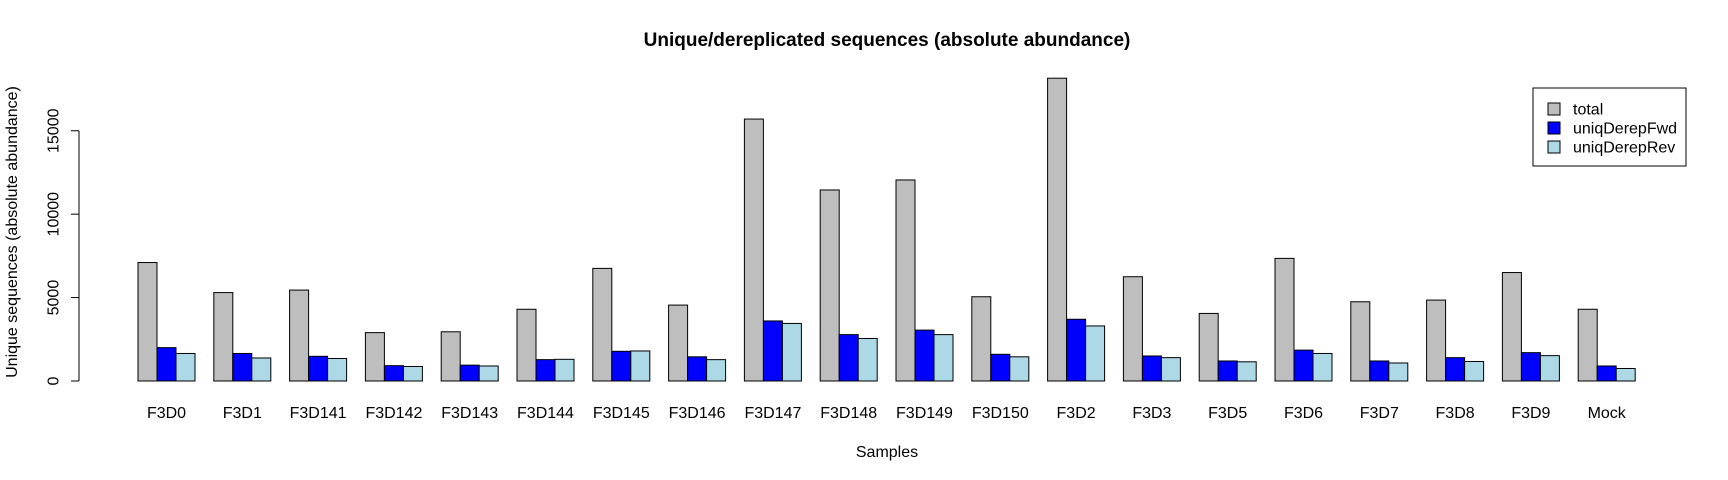 Image resolution: width=1728 pixels, height=480 pixels. What do you see at coordinates (1379, 413) in the screenshot?
I see `x-tick-label: F3D7` at bounding box center [1379, 413].